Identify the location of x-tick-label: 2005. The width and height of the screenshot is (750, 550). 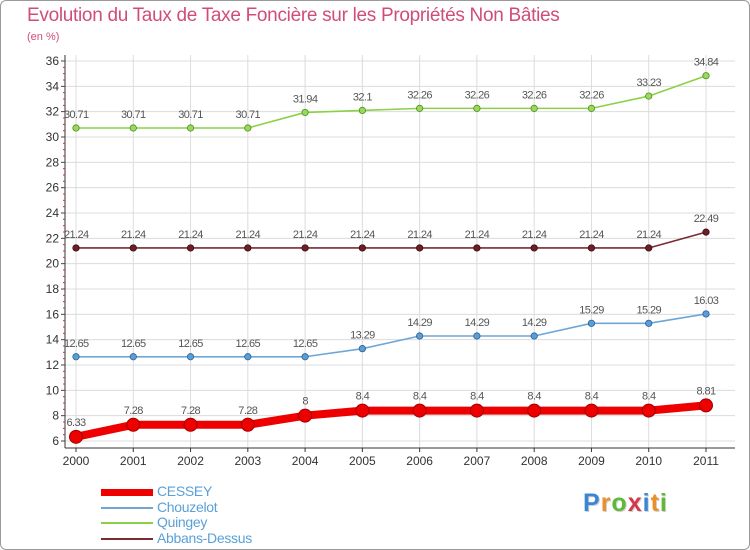
(362, 461).